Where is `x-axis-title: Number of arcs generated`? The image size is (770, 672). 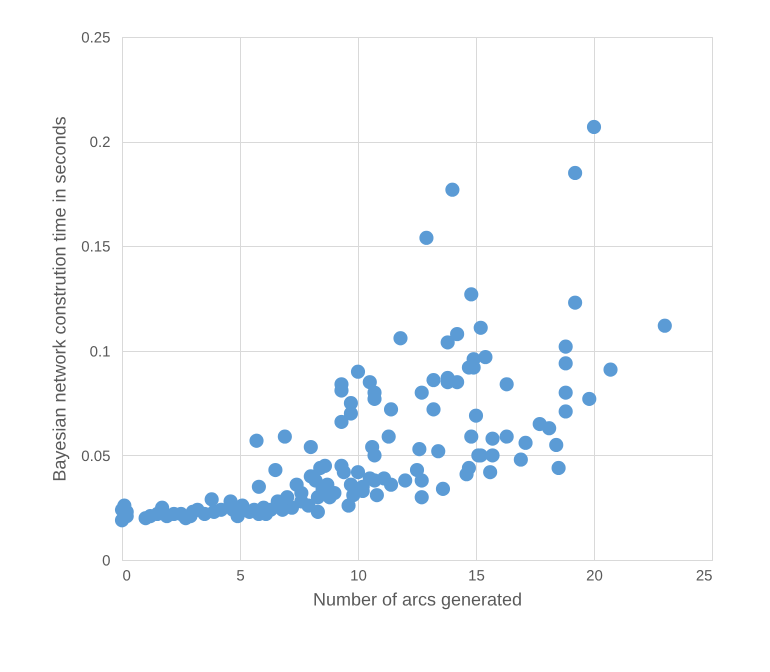
x-axis-title: Number of arcs generated is located at coordinates (417, 600).